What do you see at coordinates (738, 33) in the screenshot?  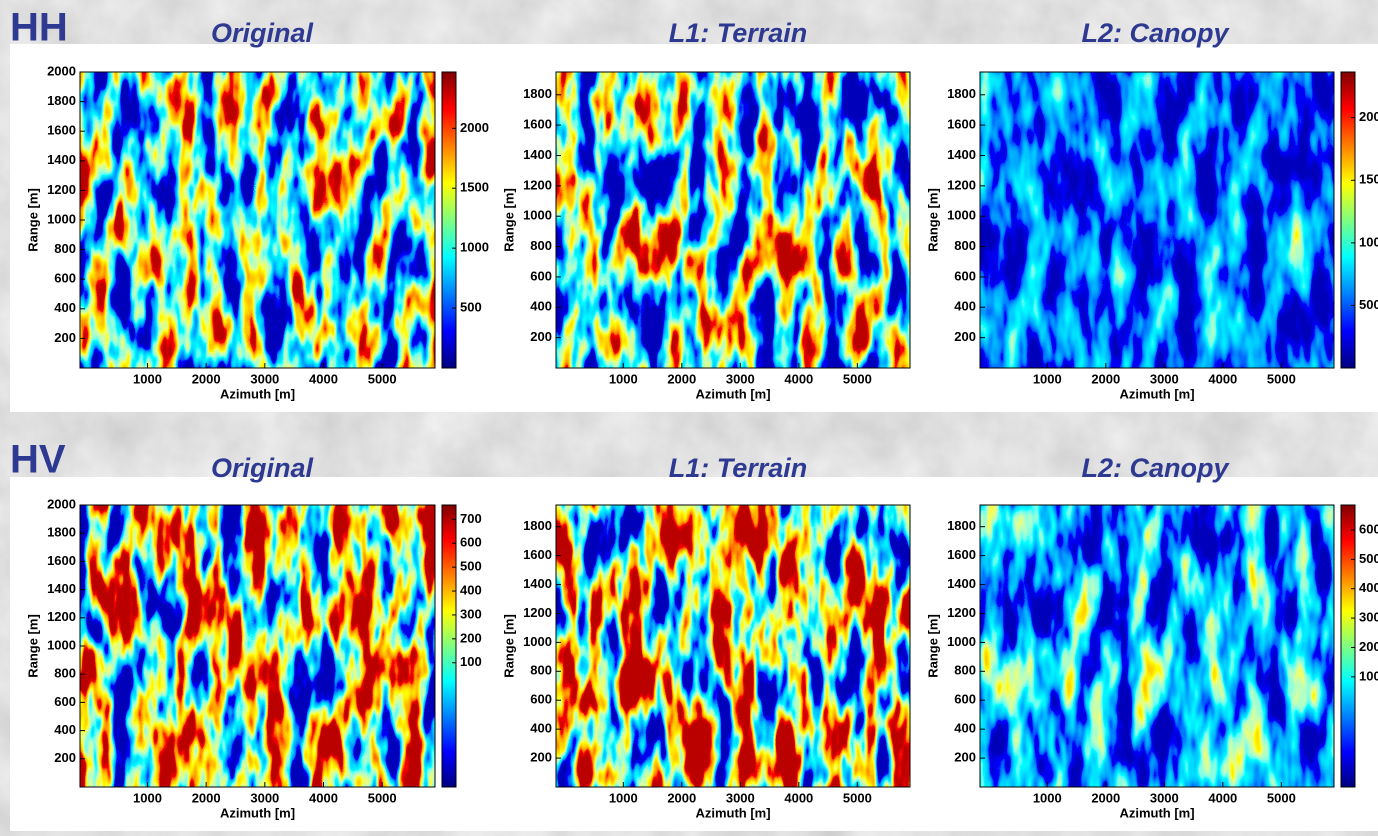 I see `panel-title: L1: Terrain` at bounding box center [738, 33].